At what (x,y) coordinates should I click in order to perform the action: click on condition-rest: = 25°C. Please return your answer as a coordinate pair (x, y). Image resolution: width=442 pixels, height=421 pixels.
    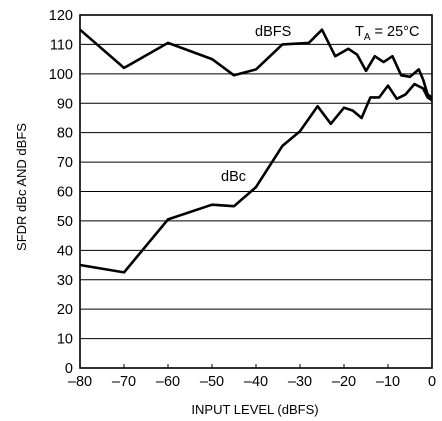
    Looking at the image, I should click on (395, 32).